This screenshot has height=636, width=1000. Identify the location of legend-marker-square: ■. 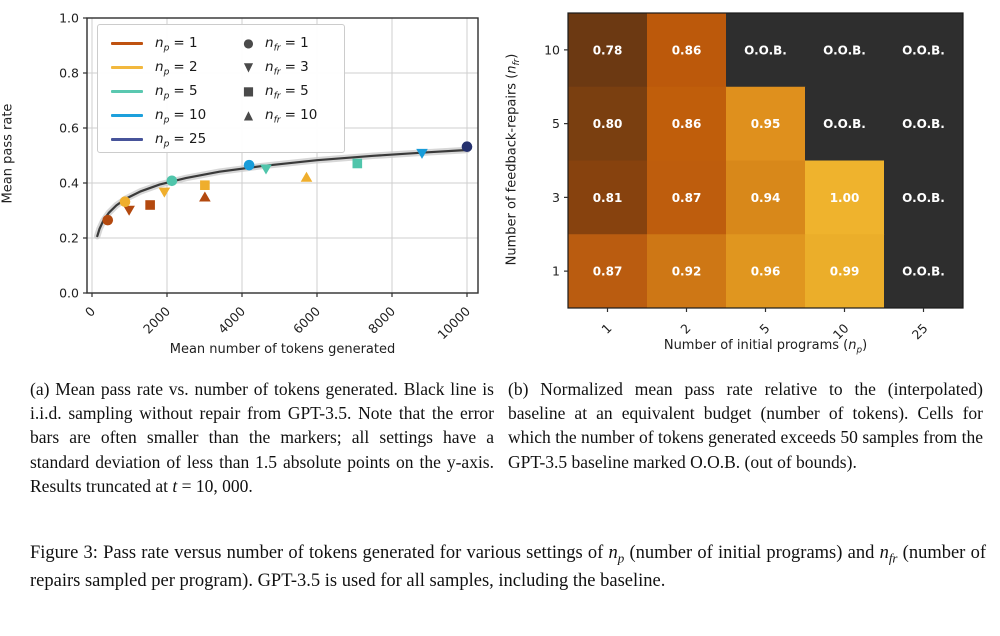
(248, 91).